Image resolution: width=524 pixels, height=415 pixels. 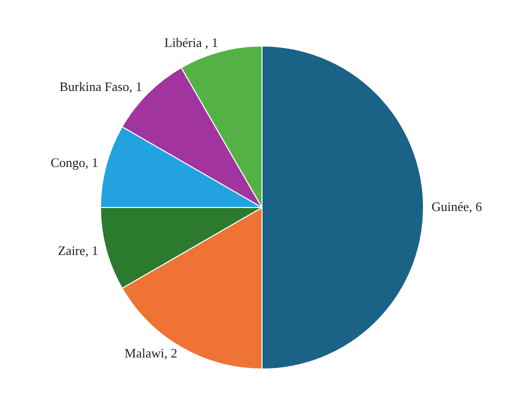 What do you see at coordinates (72, 250) in the screenshot?
I see `slice-label: Zaire` at bounding box center [72, 250].